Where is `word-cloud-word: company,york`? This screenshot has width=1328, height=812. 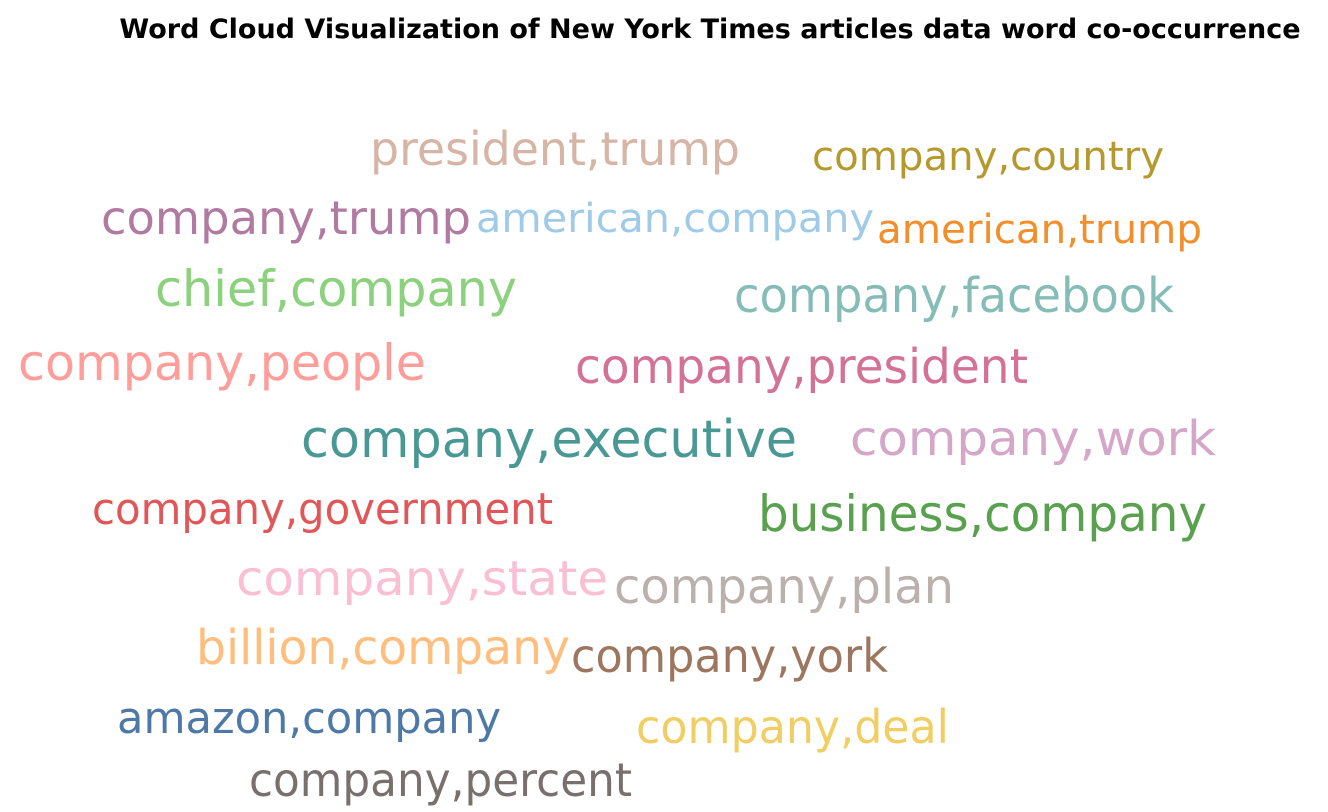
word-cloud-word: company,york is located at coordinates (729, 656).